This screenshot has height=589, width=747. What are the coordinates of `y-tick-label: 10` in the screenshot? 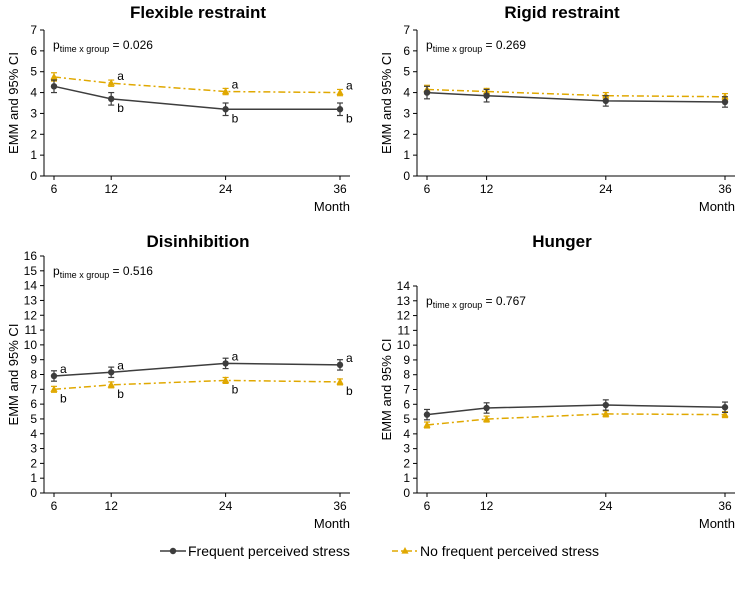 It's located at (31, 345).